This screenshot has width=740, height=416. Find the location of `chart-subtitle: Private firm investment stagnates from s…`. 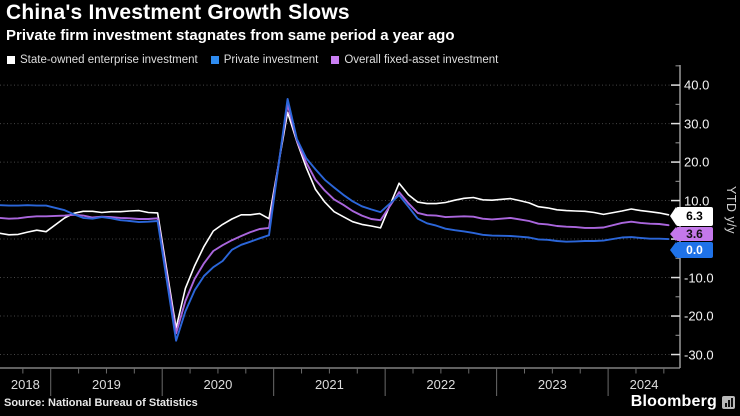

chart-subtitle: Private firm investment stagnates from s… is located at coordinates (230, 35).